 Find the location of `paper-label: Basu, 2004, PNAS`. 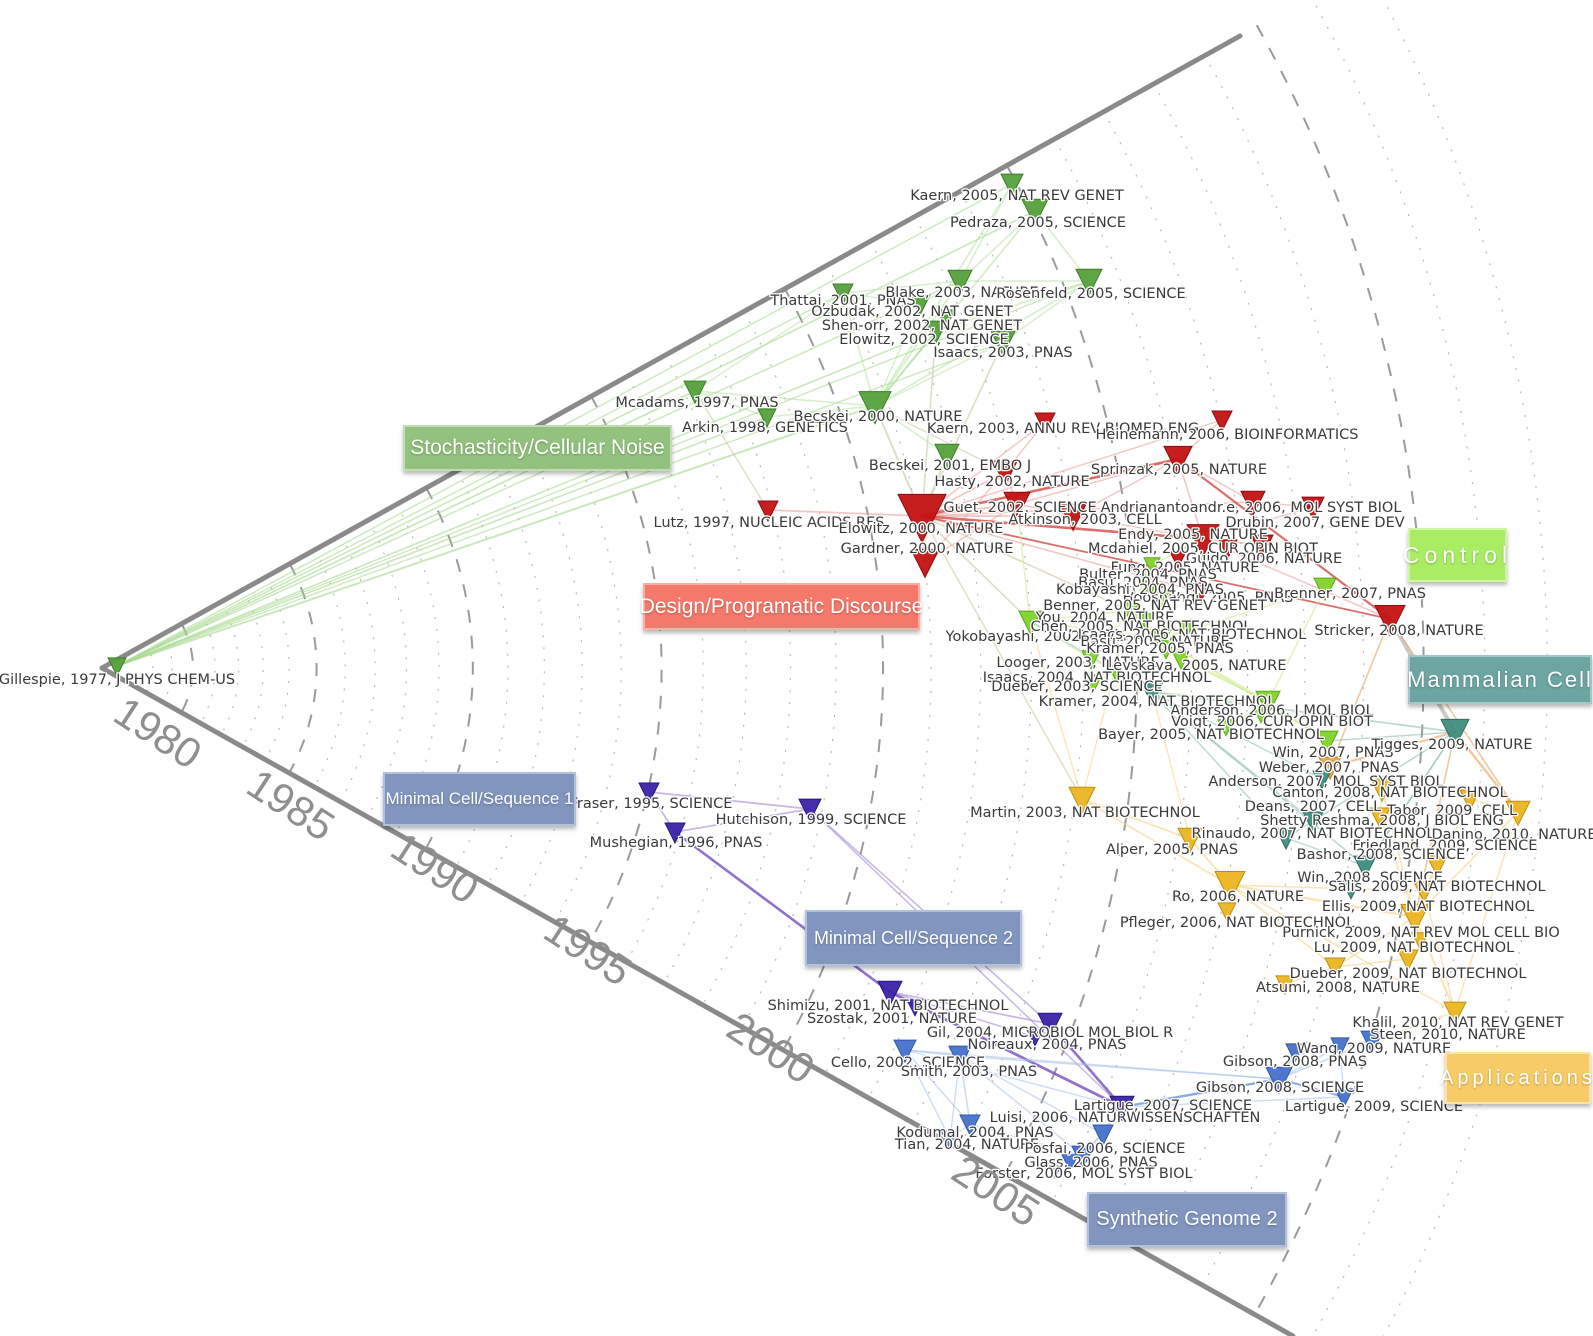

paper-label: Basu, 2004, PNAS is located at coordinates (1143, 583).